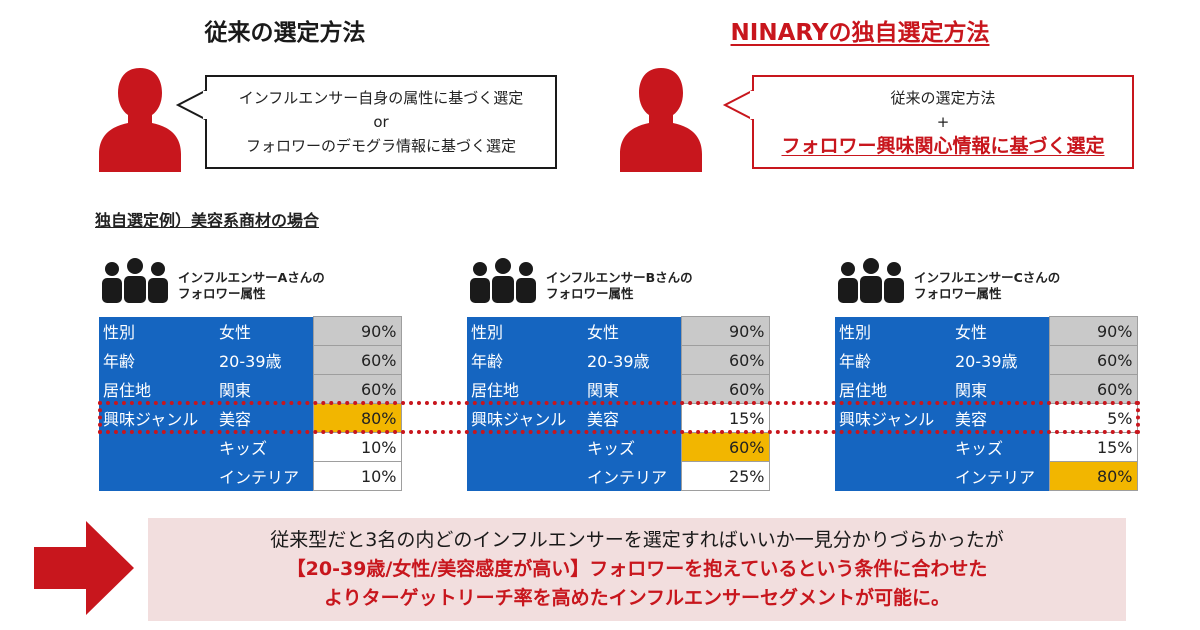 This screenshot has width=1200, height=630. Describe the element at coordinates (250, 418) in the screenshot. I see `table-row: 興味ジャンル 美容 80%` at that location.